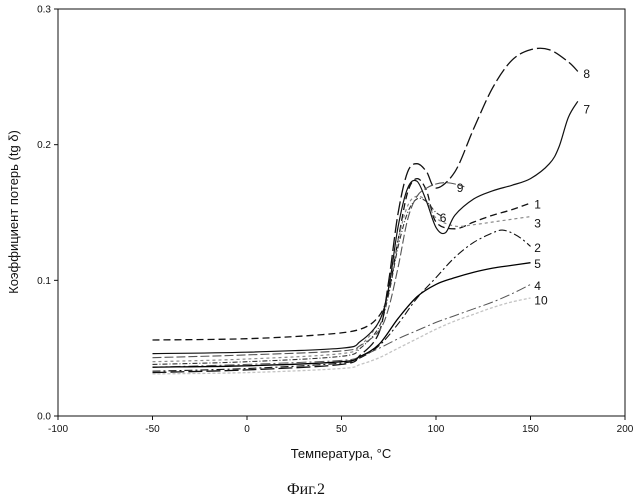 Image resolution: width=638 pixels, height=500 pixels. What do you see at coordinates (44, 10) in the screenshot?
I see `y-tick-label: 0.3` at bounding box center [44, 10].